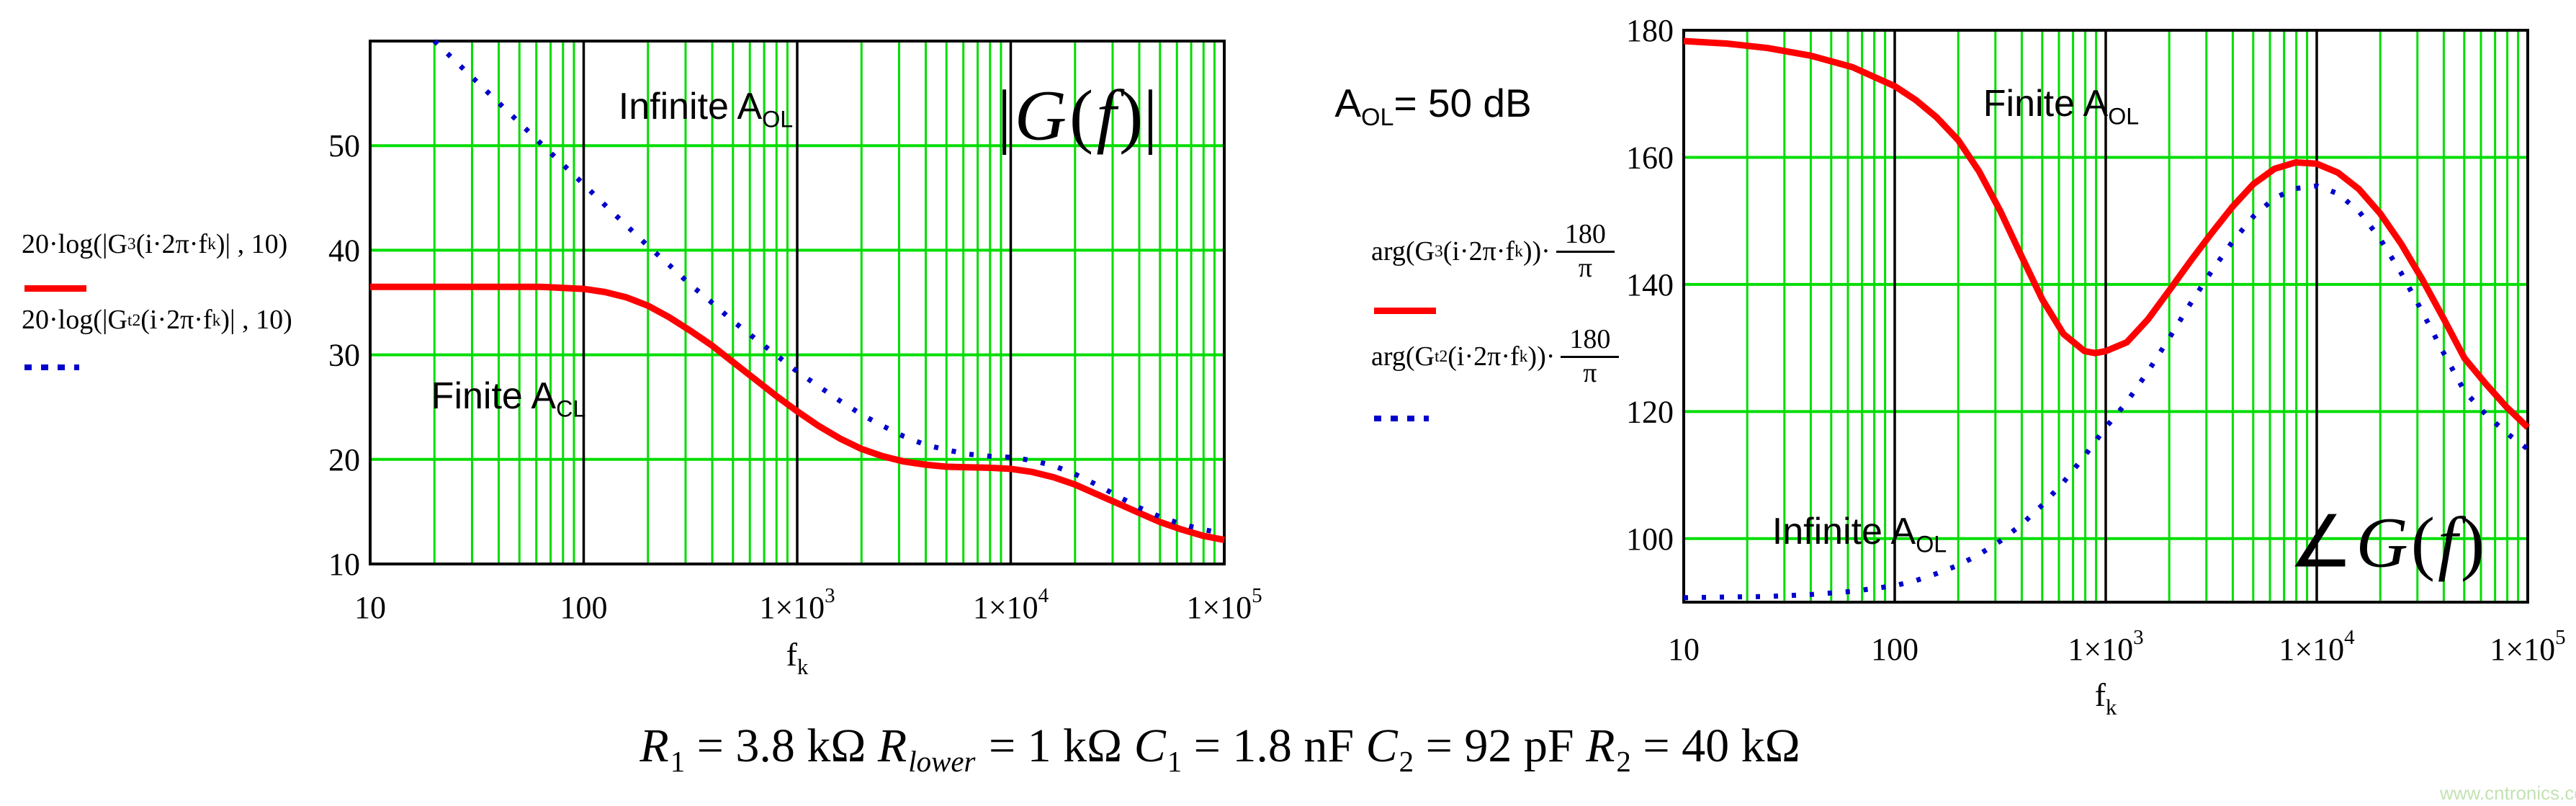 The height and width of the screenshot is (806, 2576). I want to click on annotation-finite-acl-magnitude: Finite ACL, so click(508, 398).